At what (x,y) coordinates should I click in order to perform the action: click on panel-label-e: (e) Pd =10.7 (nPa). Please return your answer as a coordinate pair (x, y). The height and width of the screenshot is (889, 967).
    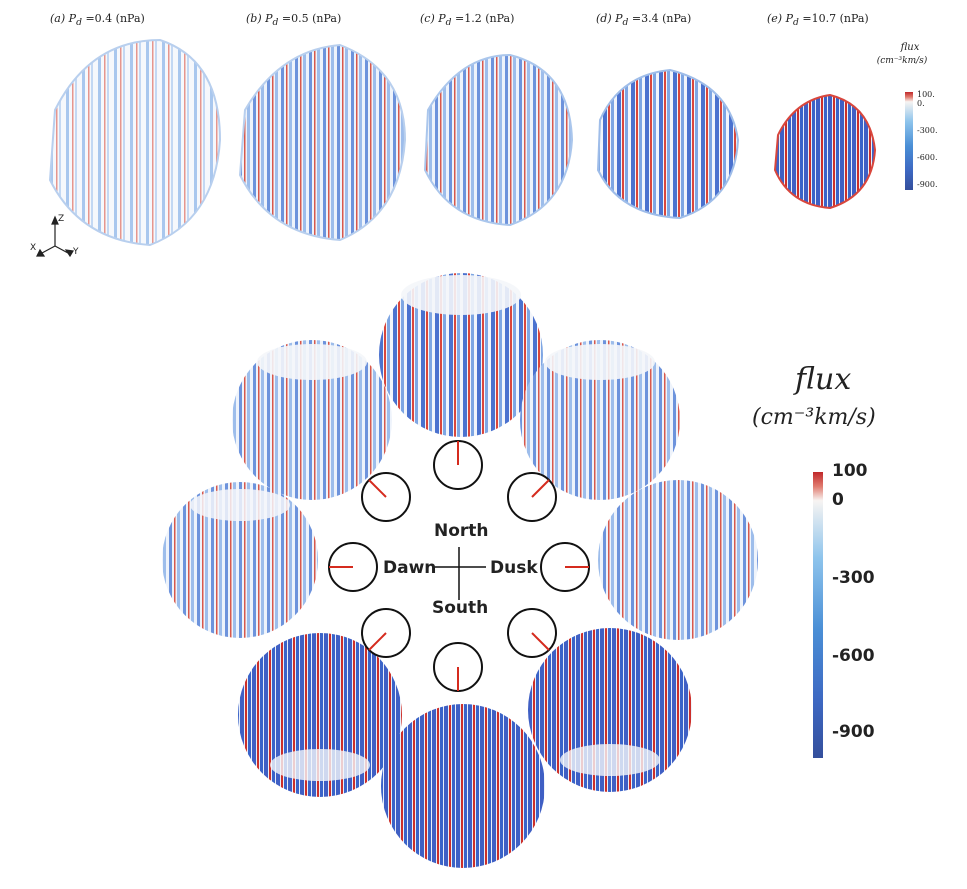
    Looking at the image, I should click on (818, 20).